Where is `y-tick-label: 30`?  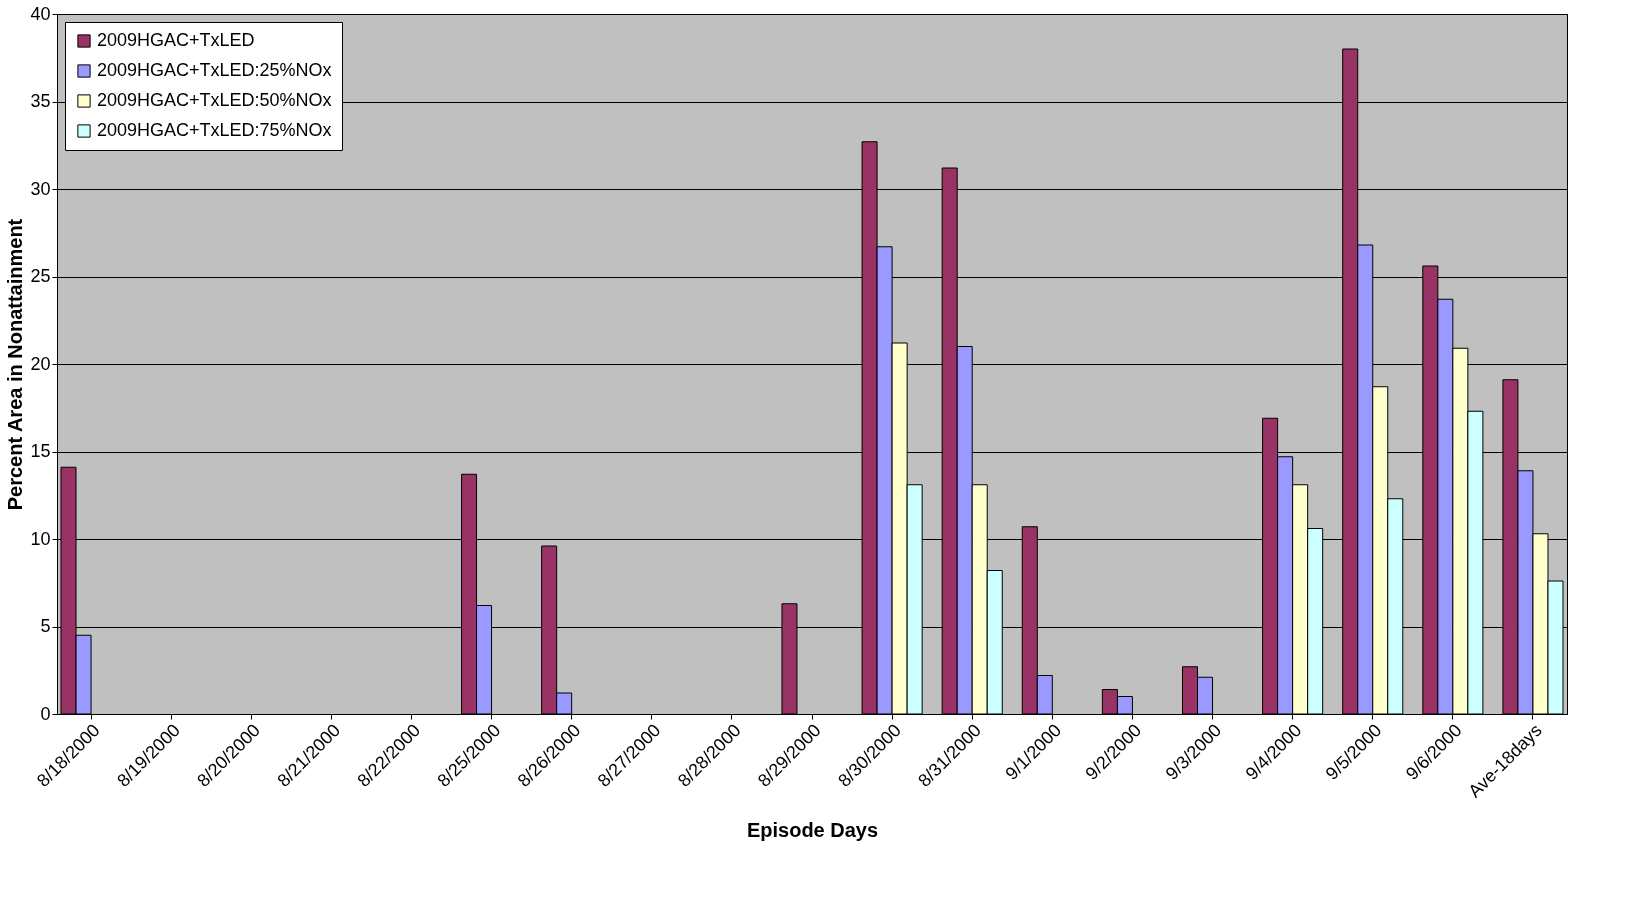
y-tick-label: 30 is located at coordinates (40, 188).